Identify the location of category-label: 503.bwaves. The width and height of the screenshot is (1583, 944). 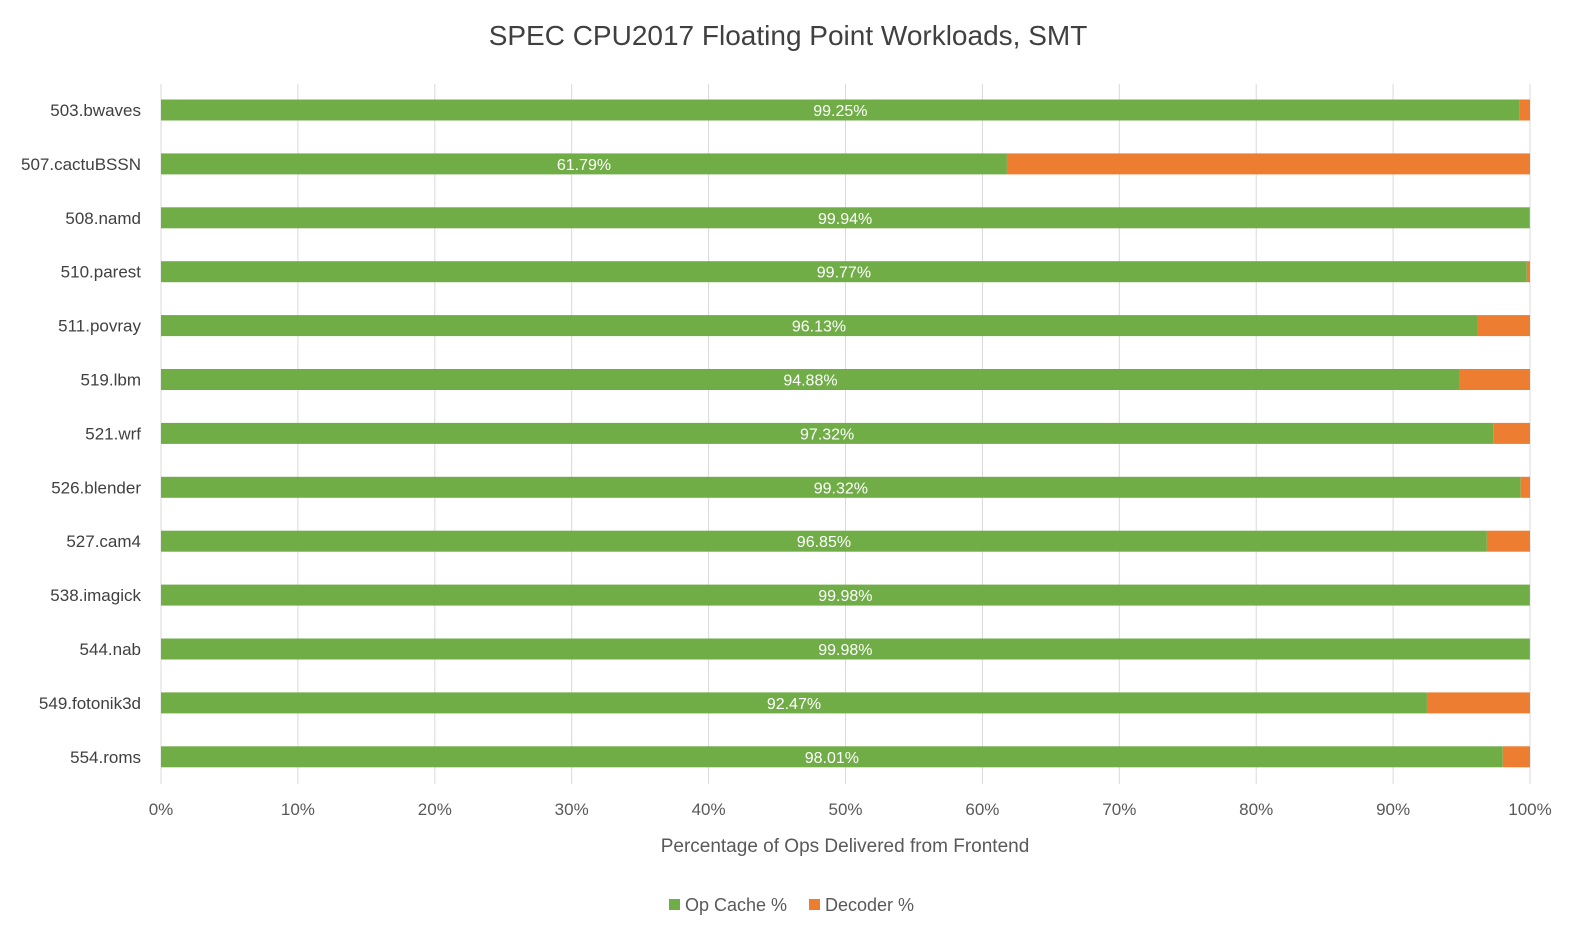
(95, 110).